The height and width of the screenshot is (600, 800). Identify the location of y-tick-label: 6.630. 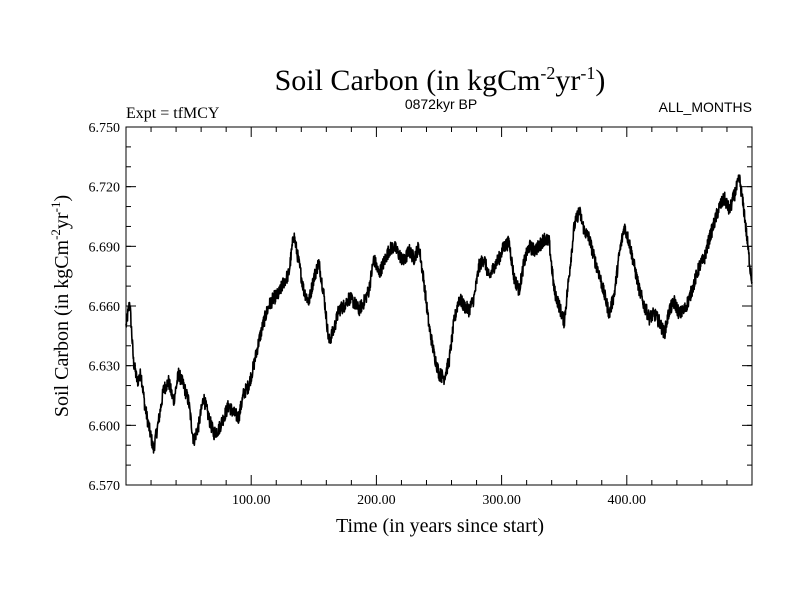
(105, 367).